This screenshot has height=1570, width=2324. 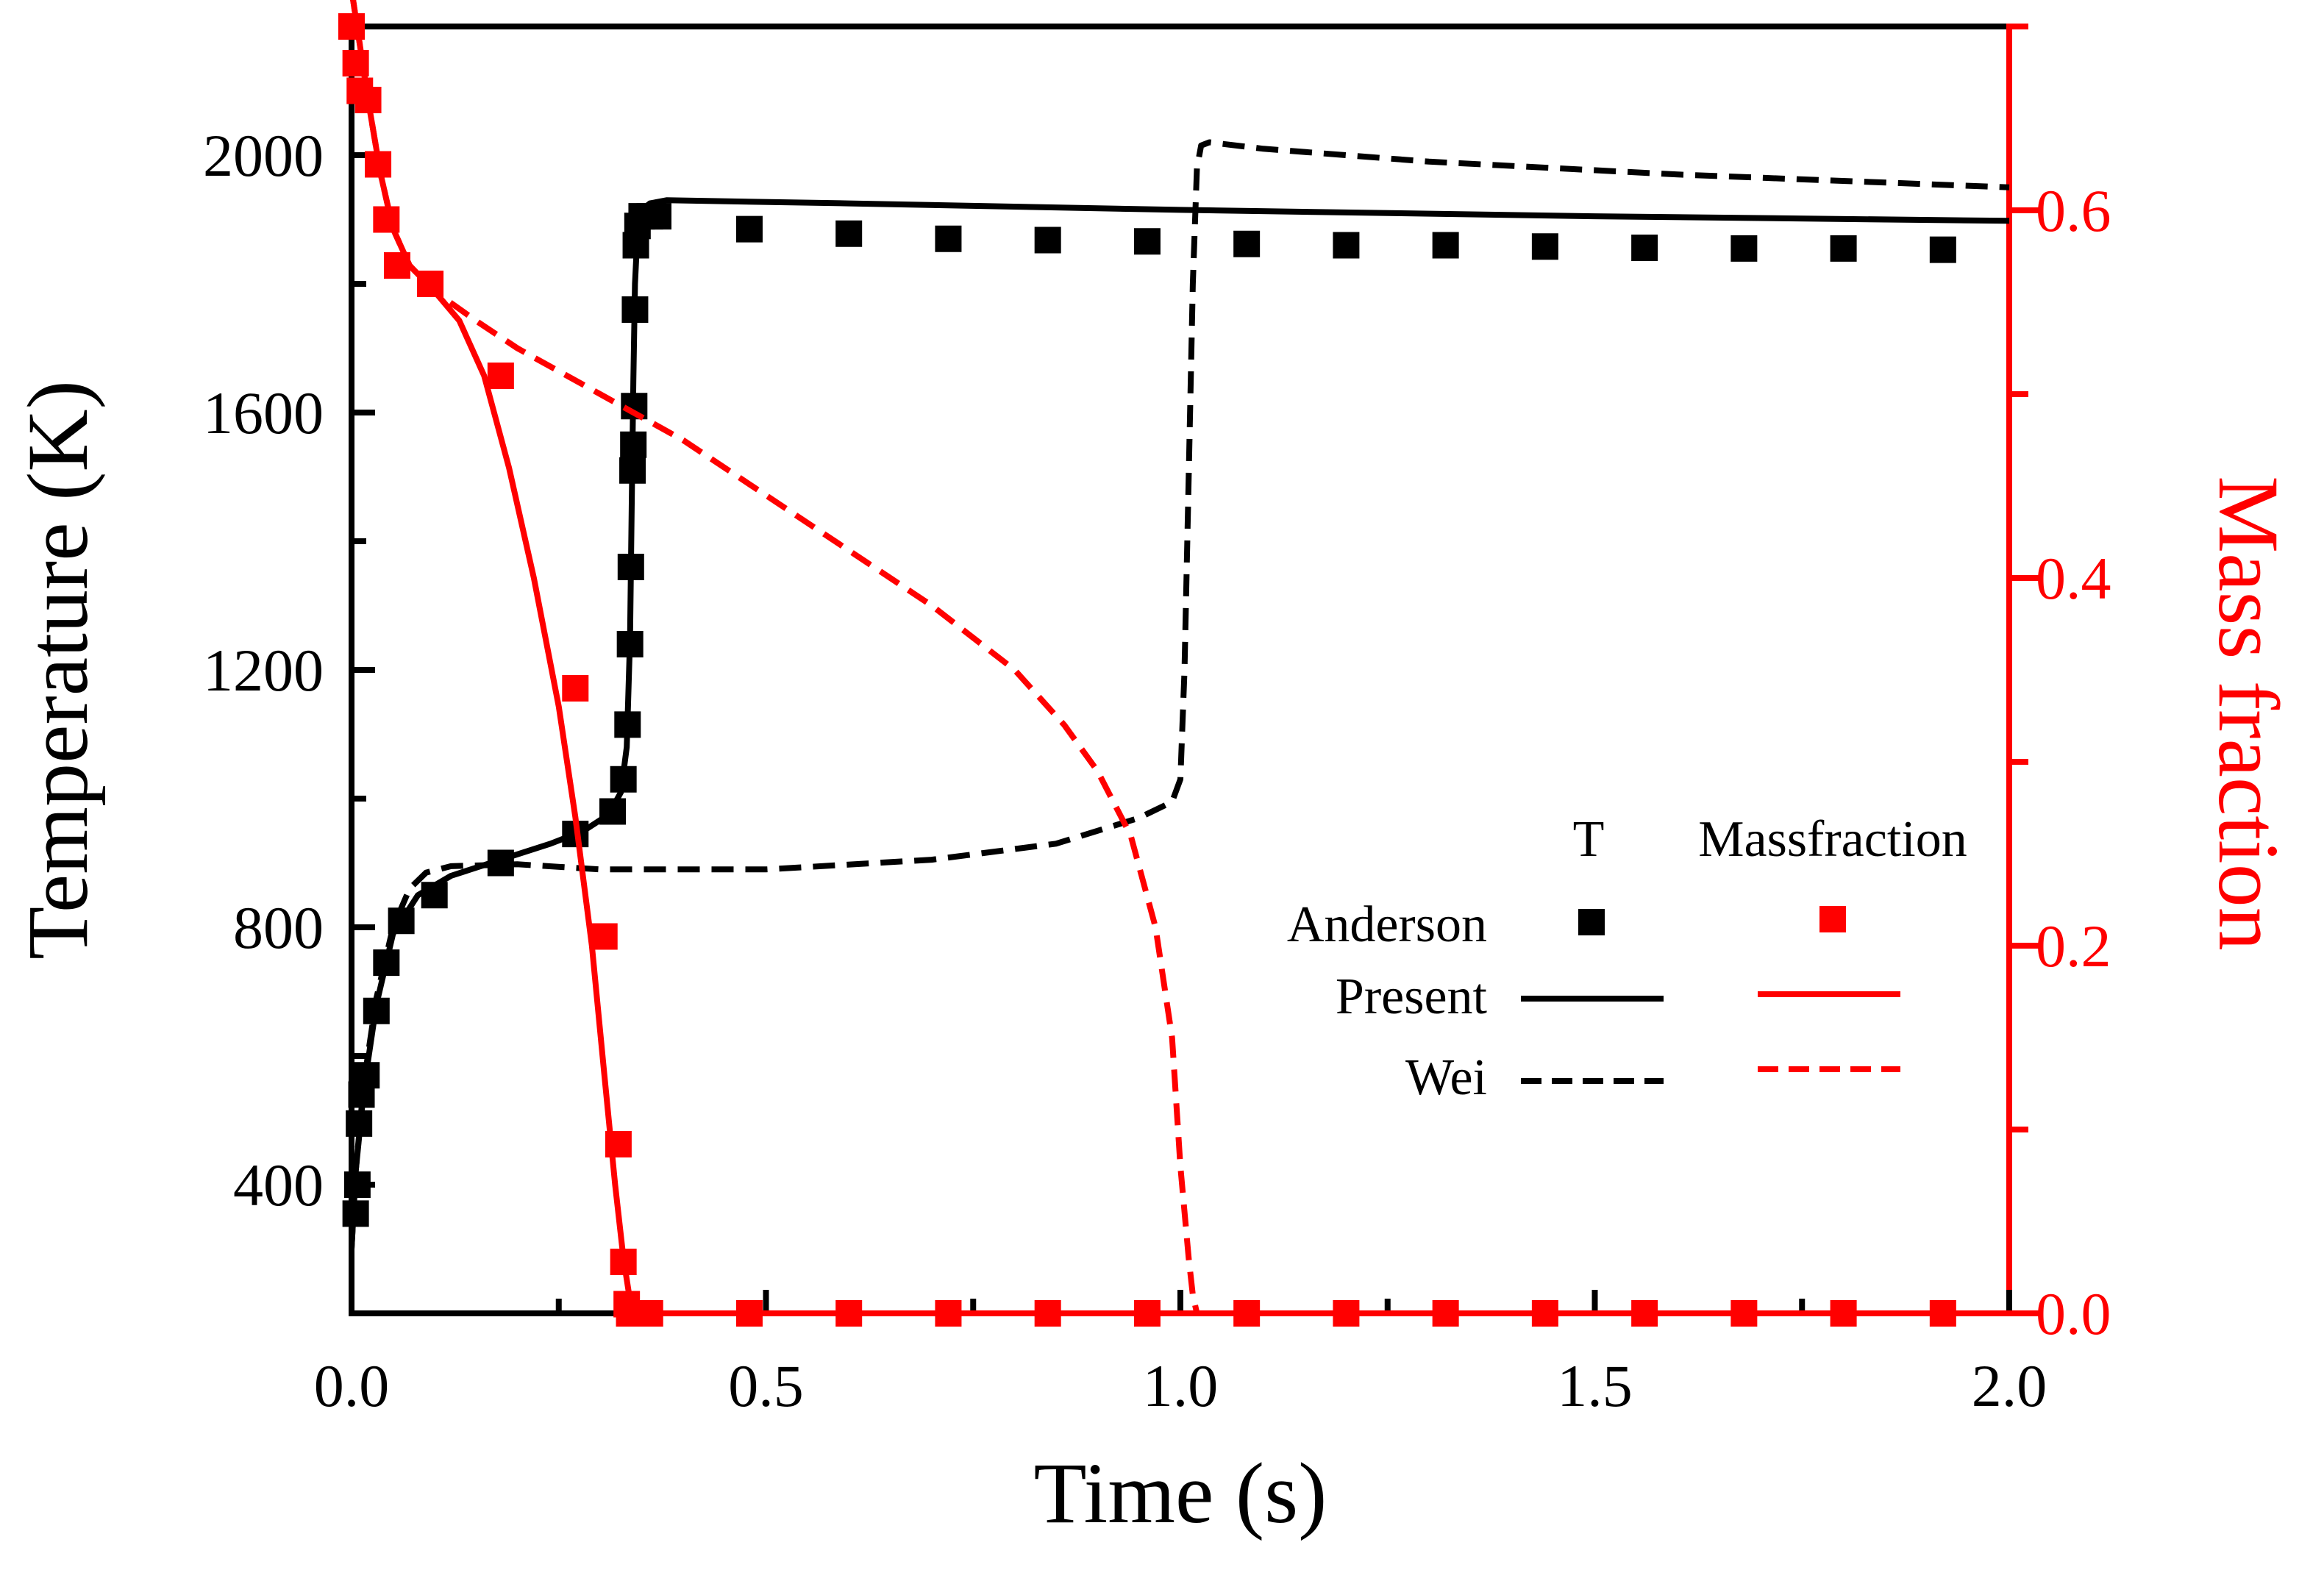 I want to click on y-right-tick-label: 0.6, so click(x=2073, y=210).